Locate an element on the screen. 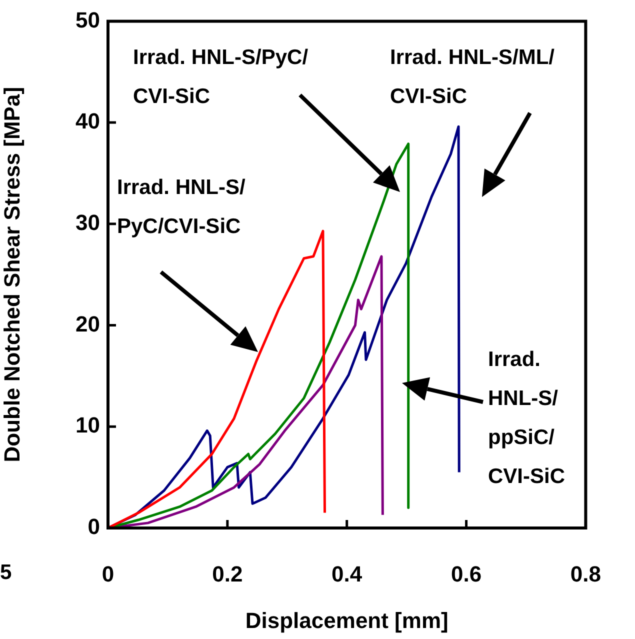 The height and width of the screenshot is (639, 635). y-tick-label: 30 is located at coordinates (88, 222).